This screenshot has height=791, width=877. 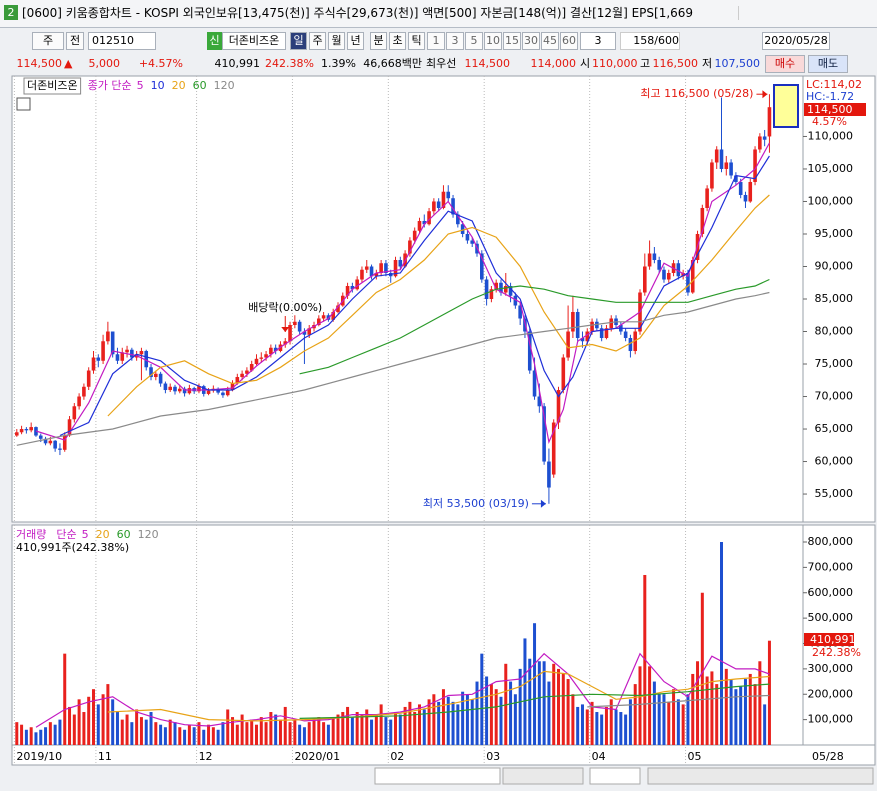 I want to click on last-pct: 4.57%, so click(x=829, y=121).